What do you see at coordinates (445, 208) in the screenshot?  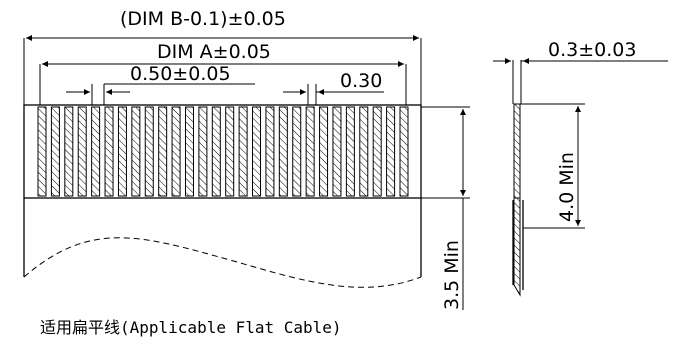 I see `stripped-length-dimension: 3.5 Min` at bounding box center [445, 208].